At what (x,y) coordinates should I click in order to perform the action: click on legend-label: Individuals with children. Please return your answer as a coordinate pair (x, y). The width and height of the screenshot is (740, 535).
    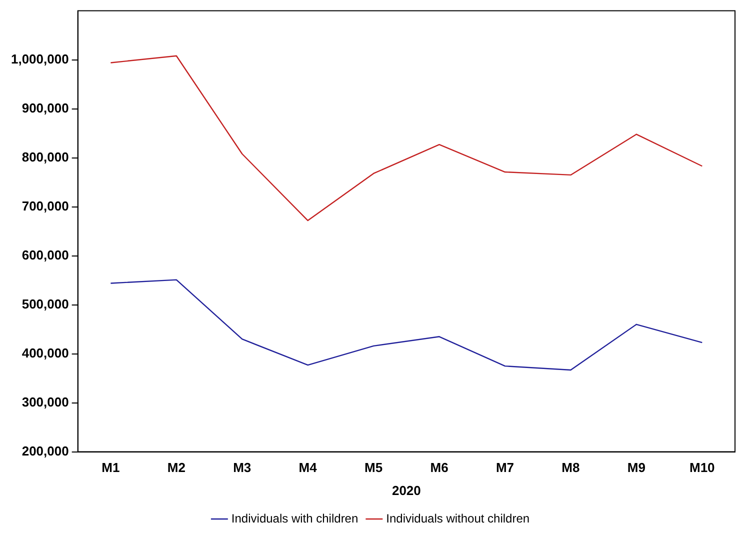
    Looking at the image, I should click on (294, 518).